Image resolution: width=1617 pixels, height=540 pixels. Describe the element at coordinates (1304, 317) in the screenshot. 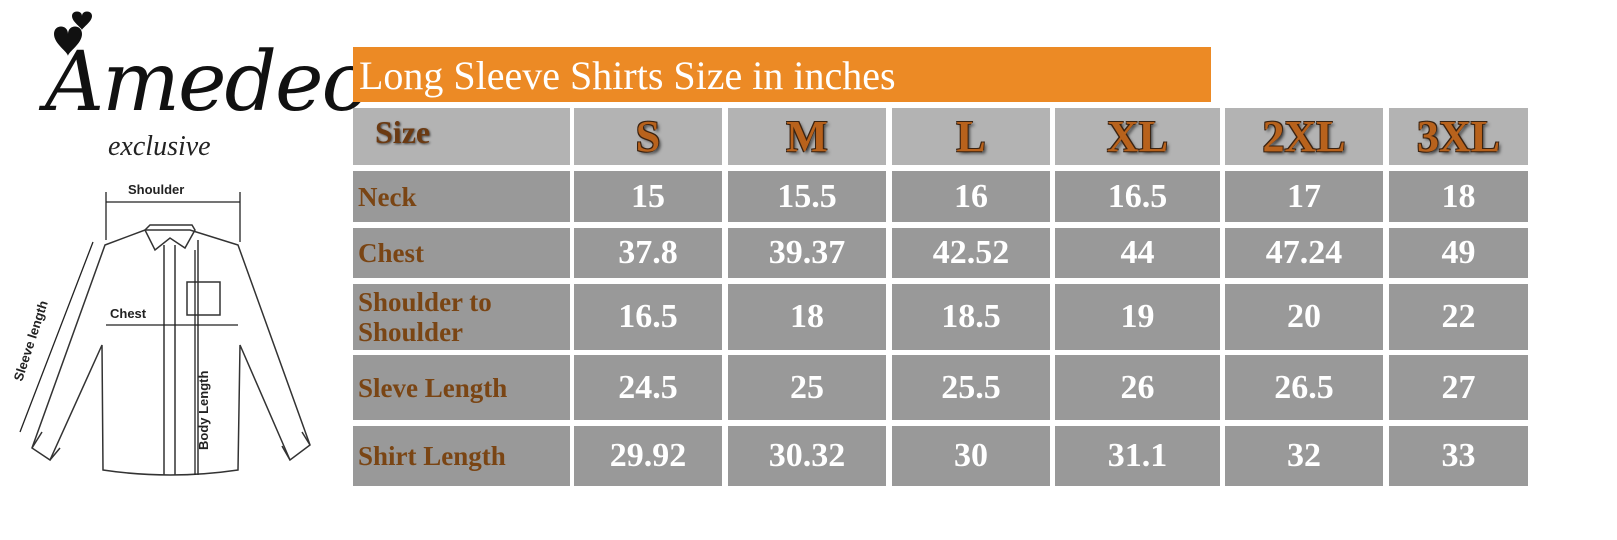

I see `table-cell: 20` at that location.